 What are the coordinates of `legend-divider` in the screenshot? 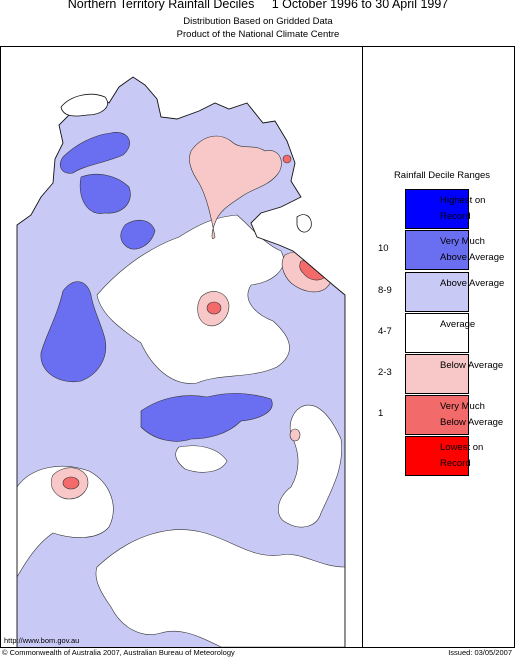 It's located at (362, 347).